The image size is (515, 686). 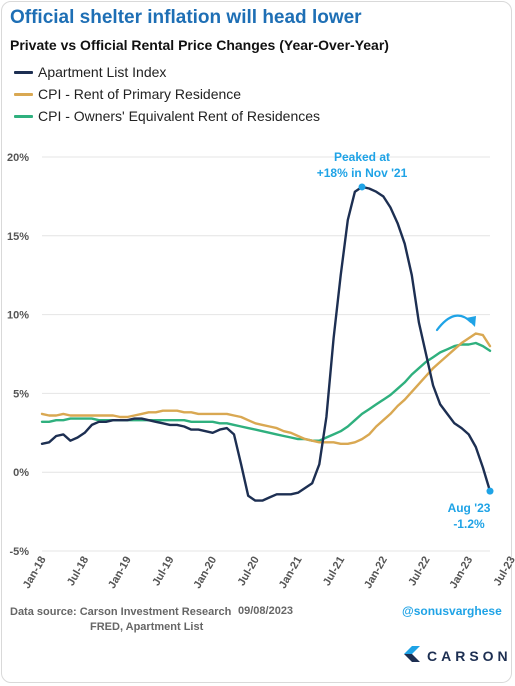 What do you see at coordinates (18, 158) in the screenshot?
I see `y-tick-label: 20%` at bounding box center [18, 158].